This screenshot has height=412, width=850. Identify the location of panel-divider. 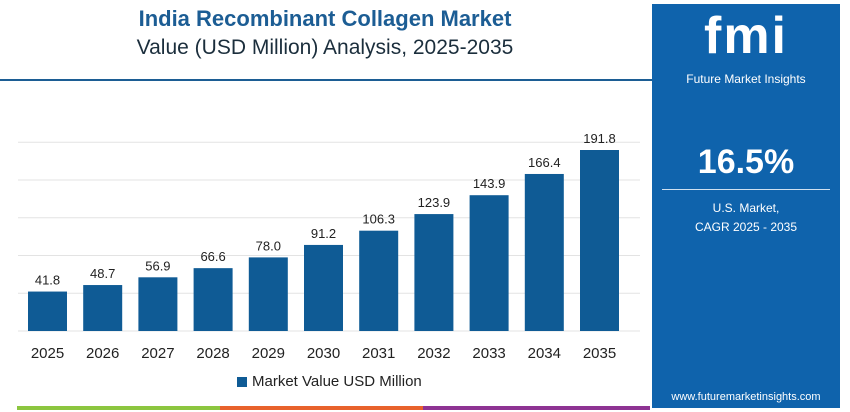
(746, 189).